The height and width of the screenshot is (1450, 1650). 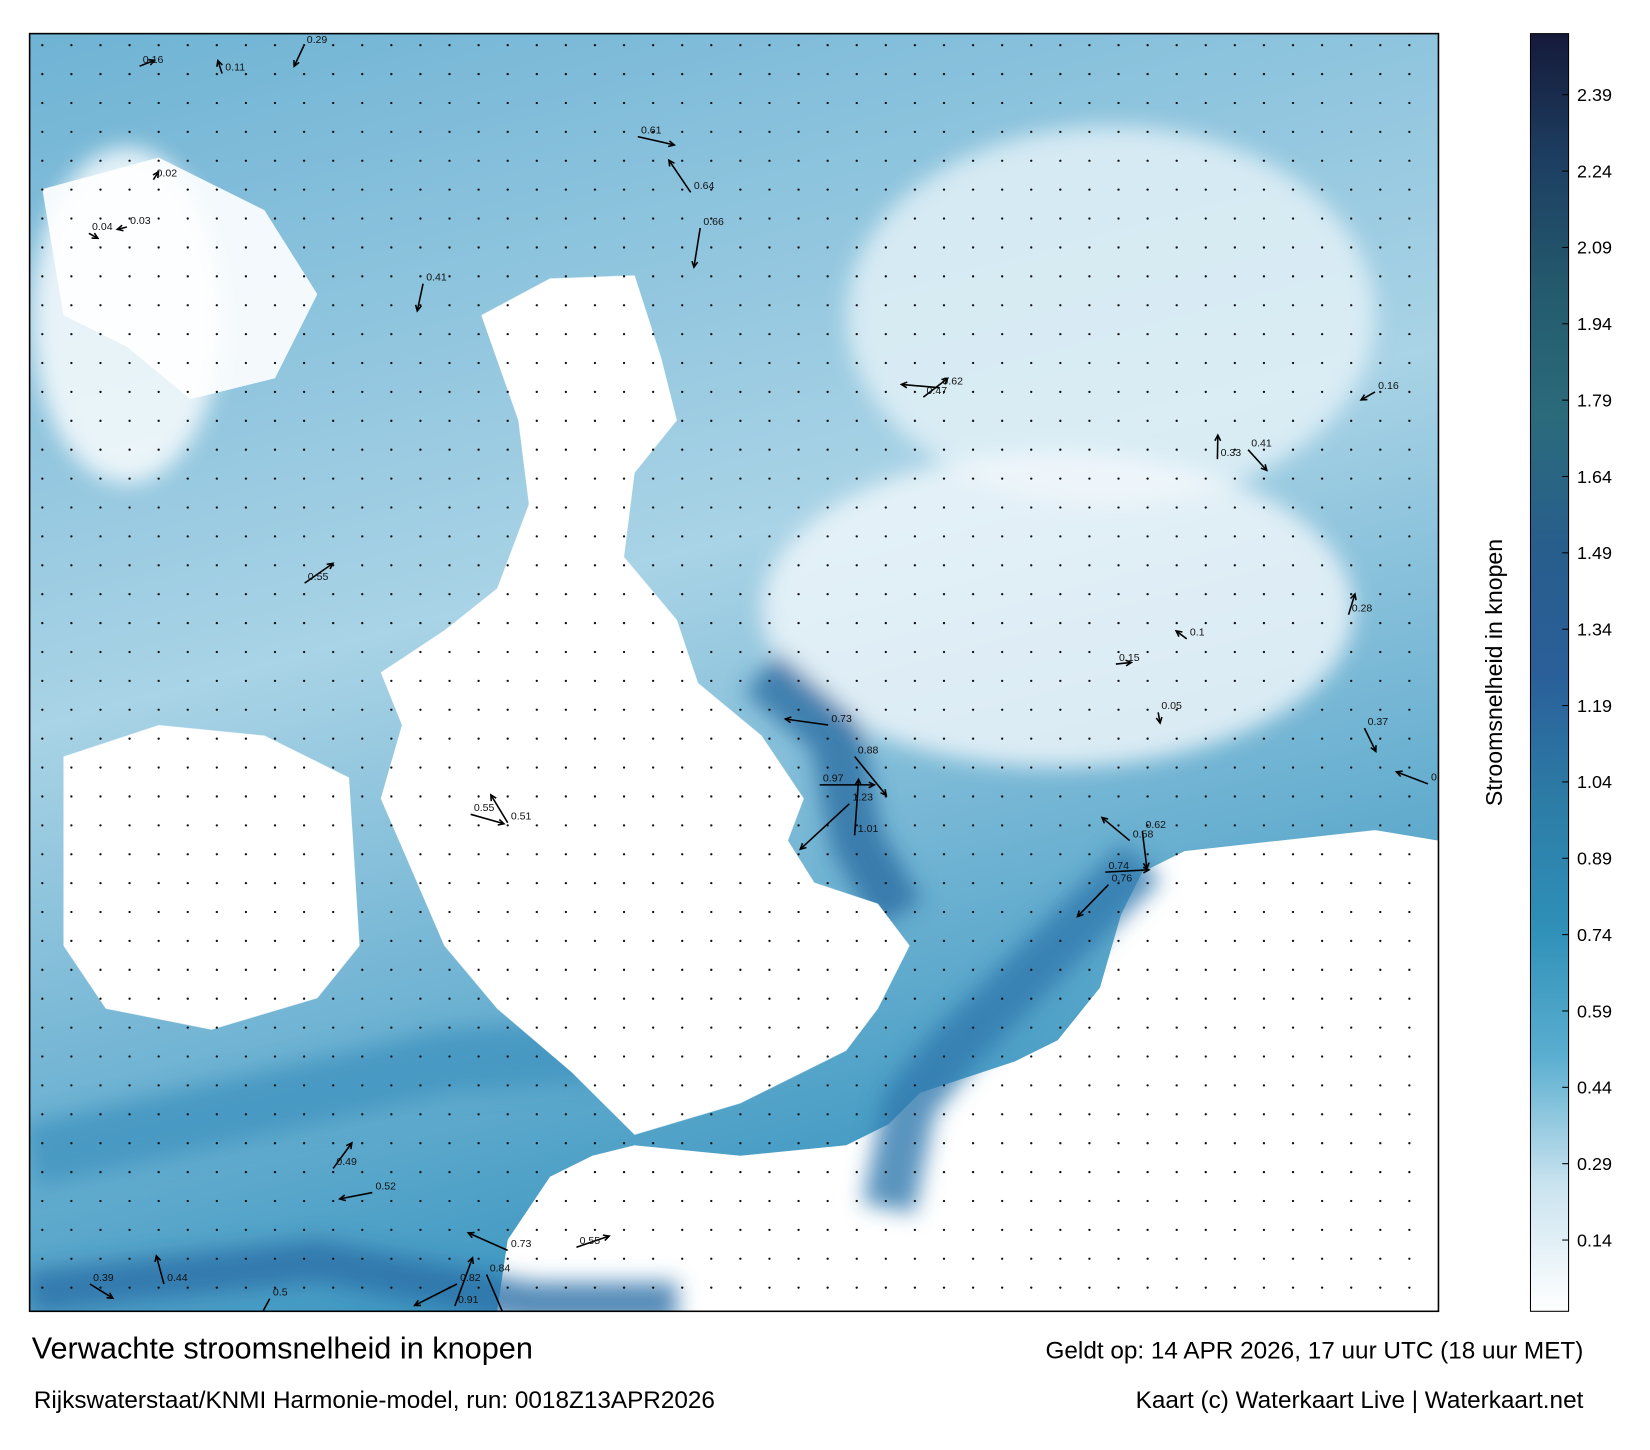 What do you see at coordinates (868, 829) in the screenshot?
I see `speed-label: 1.01` at bounding box center [868, 829].